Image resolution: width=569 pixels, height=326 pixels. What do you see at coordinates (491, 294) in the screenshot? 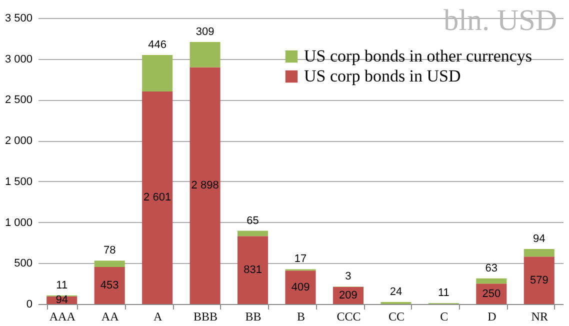
I see `data-label: 250` at bounding box center [491, 294].